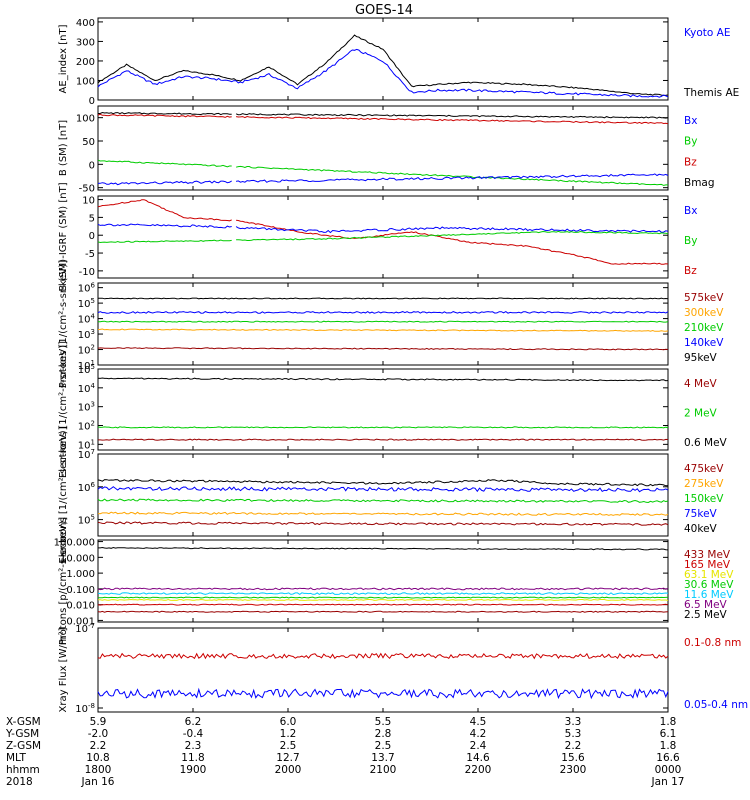 The height and width of the screenshot is (800, 750). What do you see at coordinates (193, 746) in the screenshot?
I see `ephemeris-value: 2.3` at bounding box center [193, 746].